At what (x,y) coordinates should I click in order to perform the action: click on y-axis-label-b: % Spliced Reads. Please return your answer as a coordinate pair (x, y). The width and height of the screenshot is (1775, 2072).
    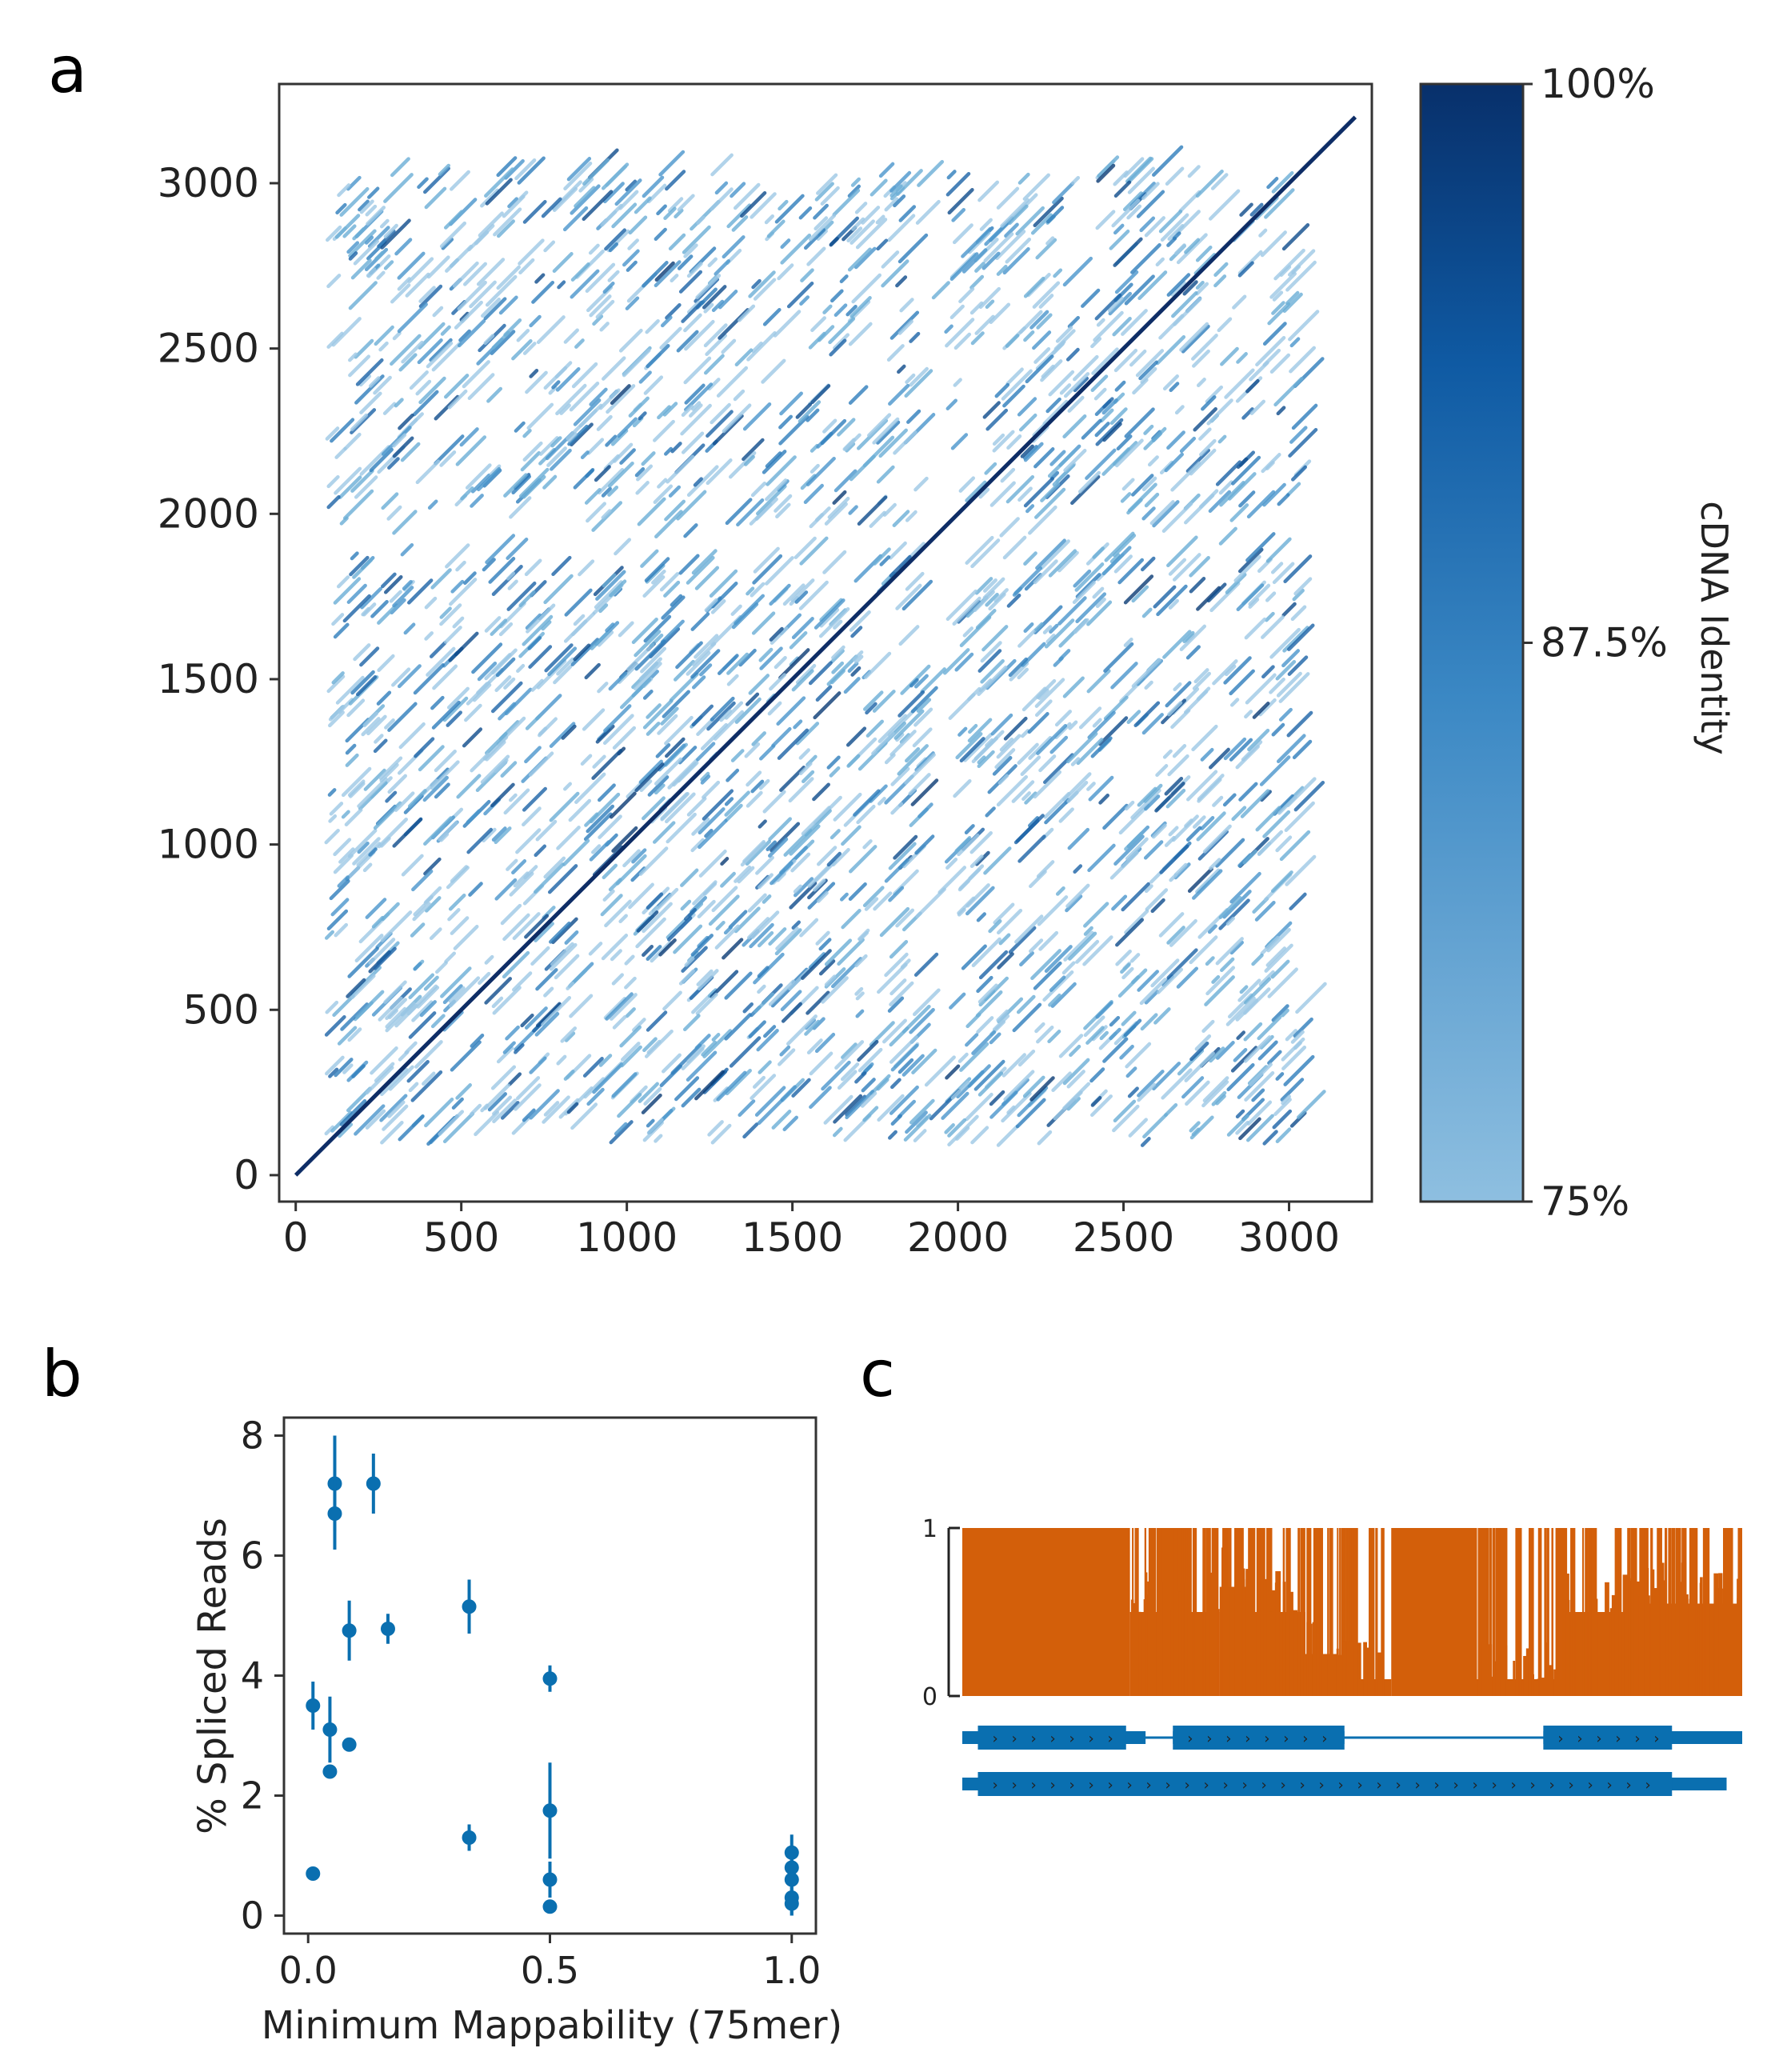
    Looking at the image, I should click on (212, 1676).